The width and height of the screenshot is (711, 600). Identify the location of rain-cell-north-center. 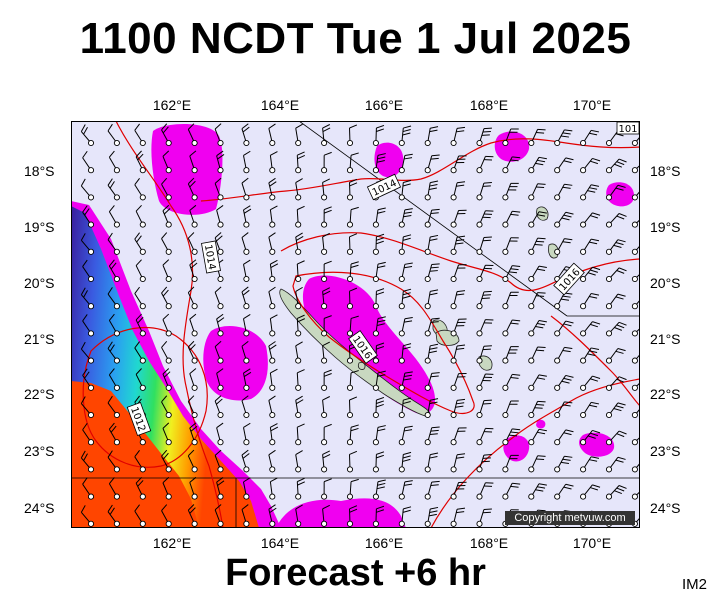
(389, 160).